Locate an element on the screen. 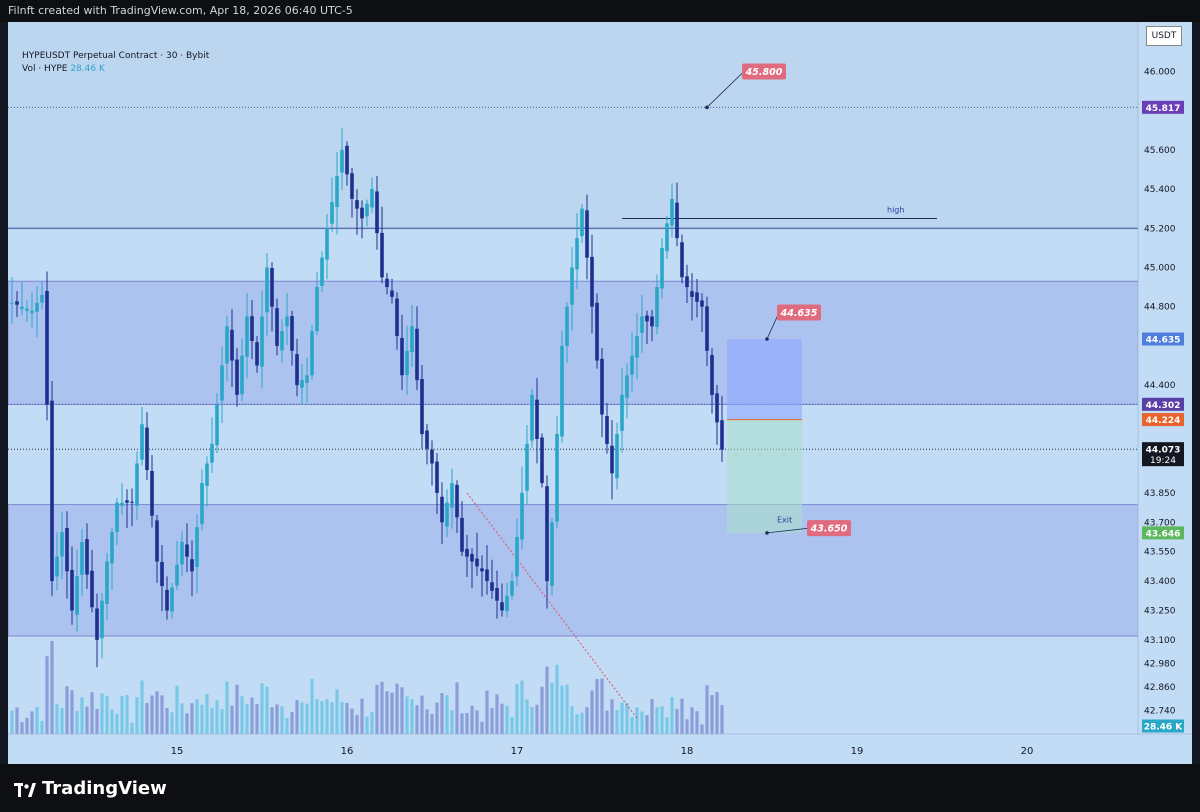  tradingview-logo: TradingView is located at coordinates (90, 788).